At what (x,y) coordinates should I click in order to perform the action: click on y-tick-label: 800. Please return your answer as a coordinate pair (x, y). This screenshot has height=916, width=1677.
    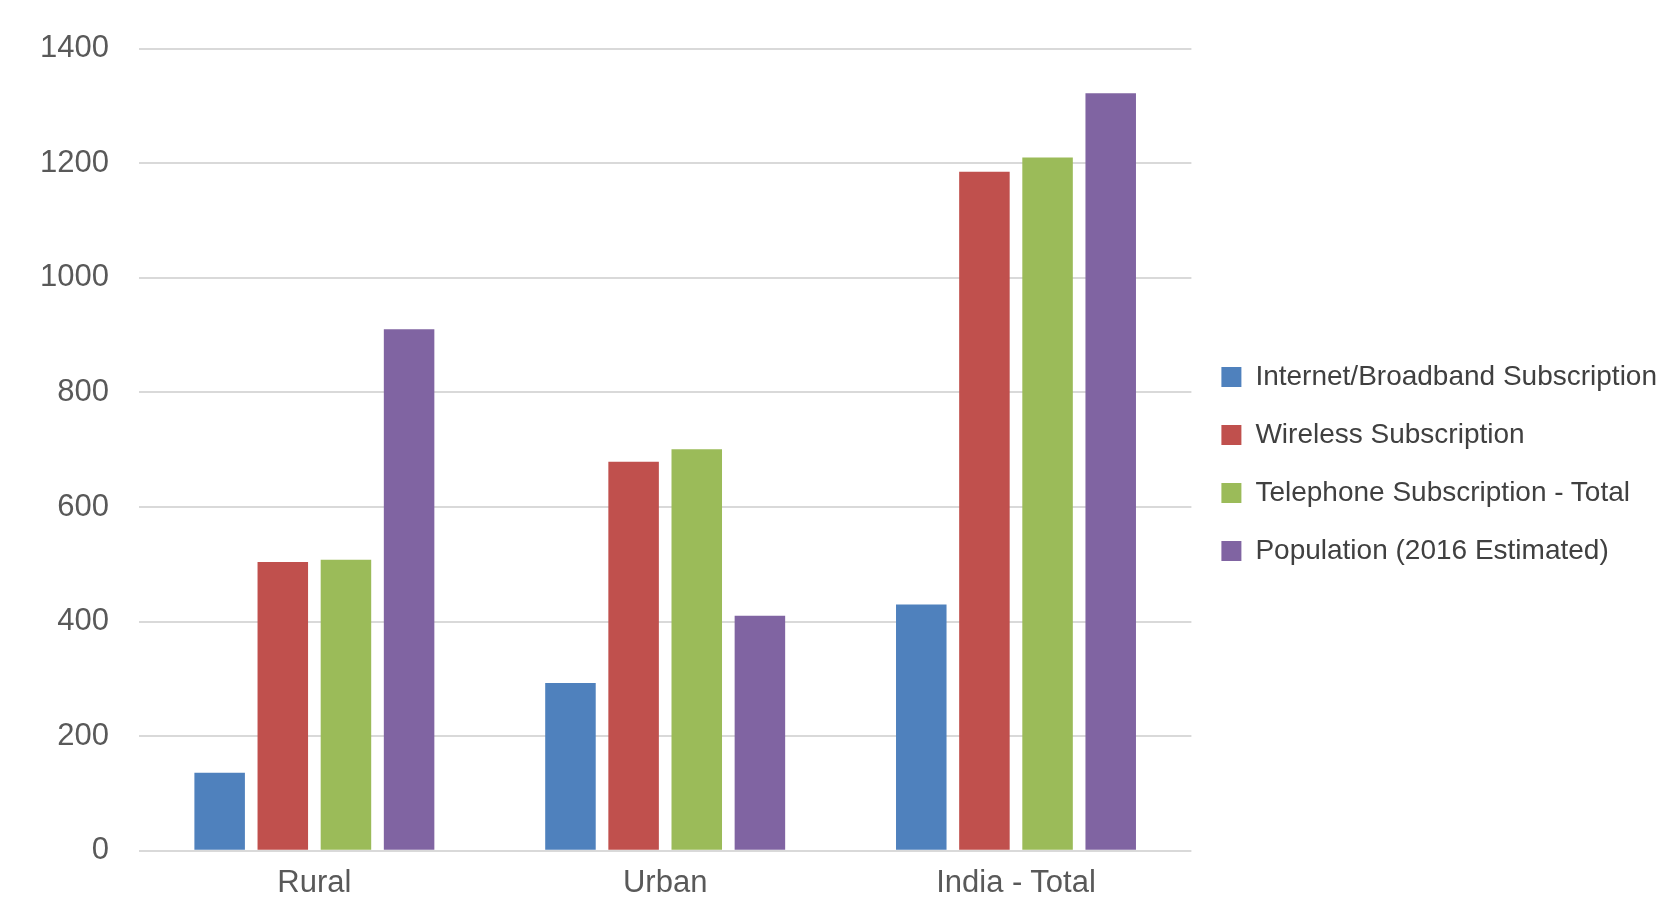
    Looking at the image, I should click on (83, 390).